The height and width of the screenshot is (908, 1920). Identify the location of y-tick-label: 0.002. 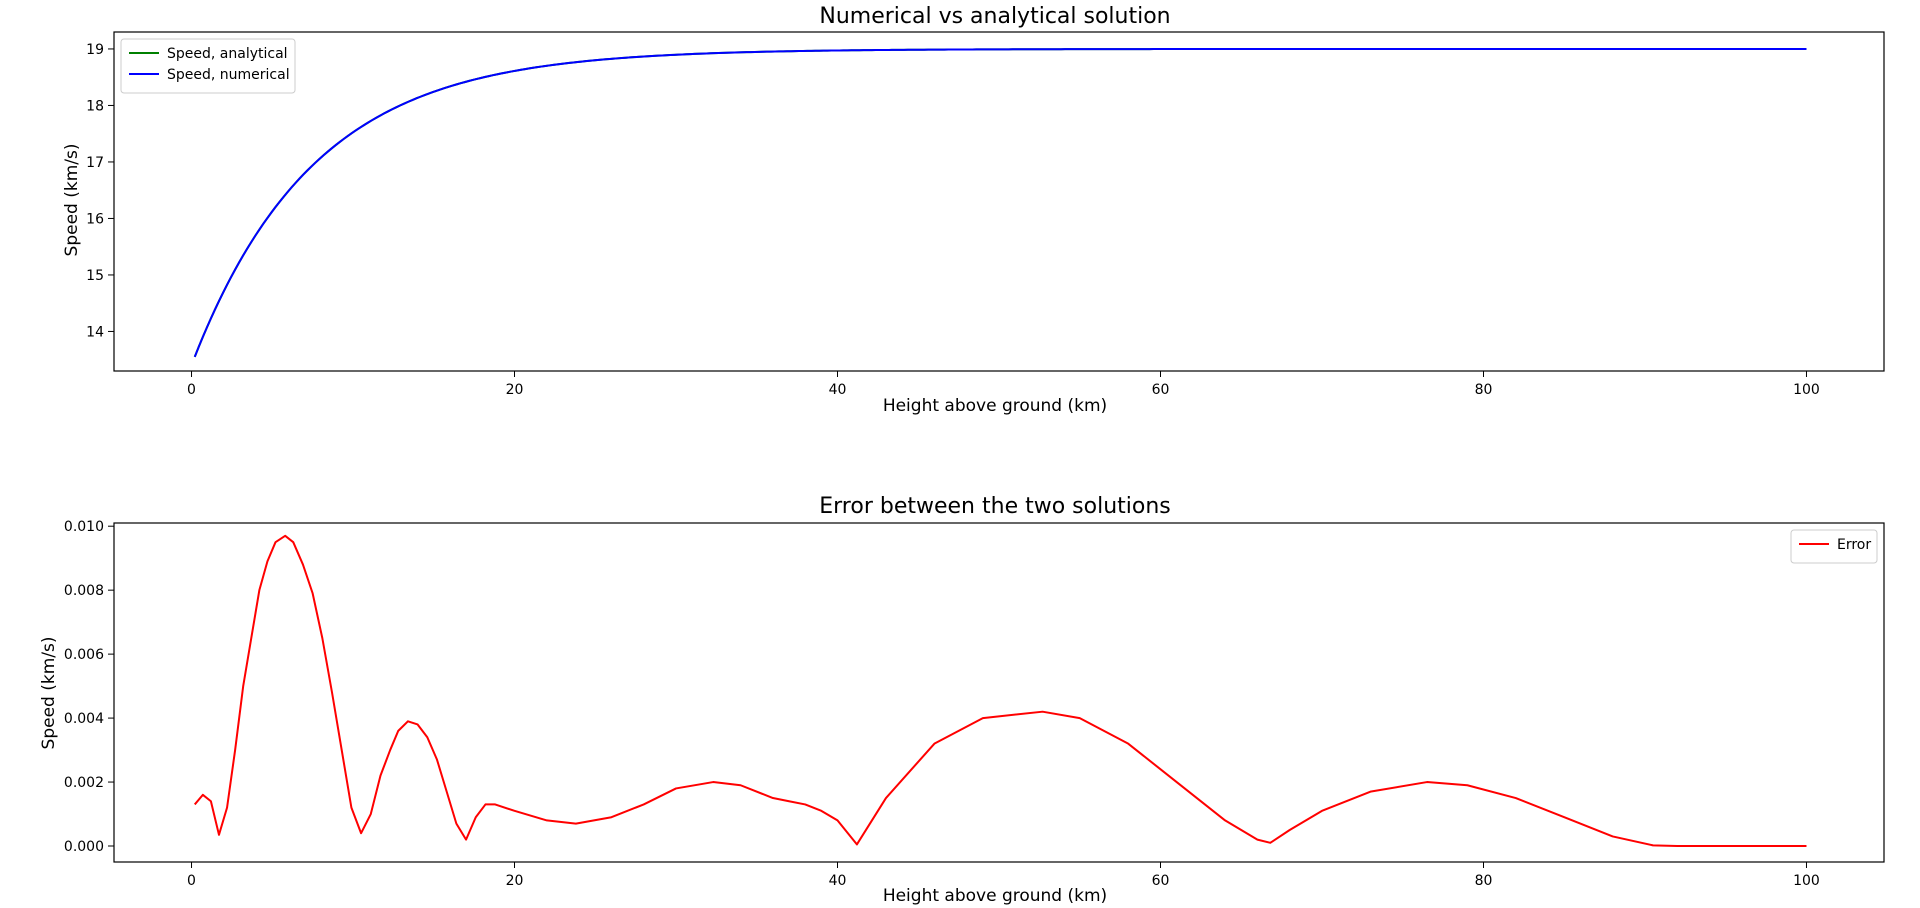
(84, 783).